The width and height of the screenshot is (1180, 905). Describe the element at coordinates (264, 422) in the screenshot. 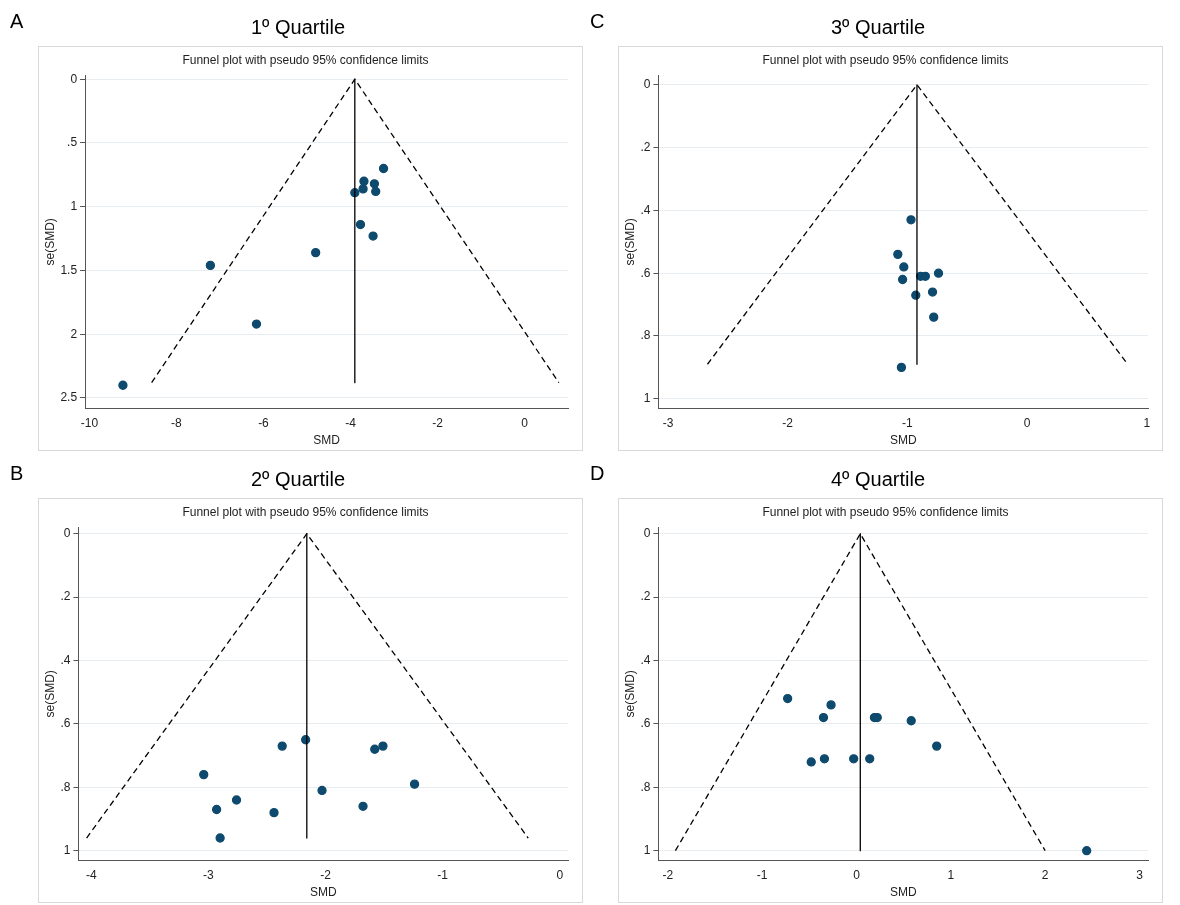

I see `x-tick-label: -6` at that location.